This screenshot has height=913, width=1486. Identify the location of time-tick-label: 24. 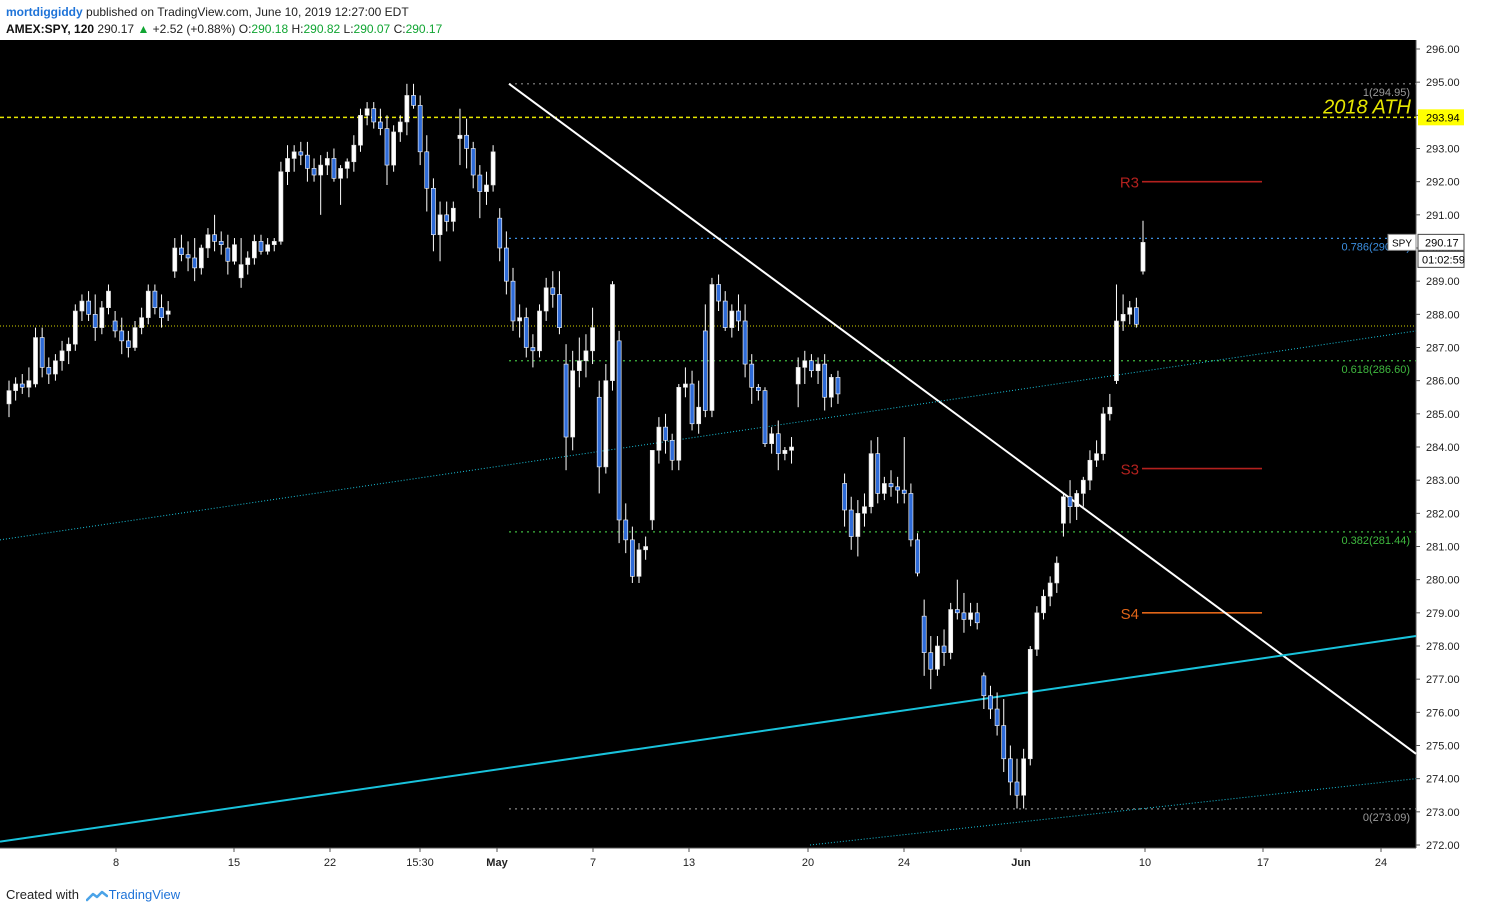
(1381, 863).